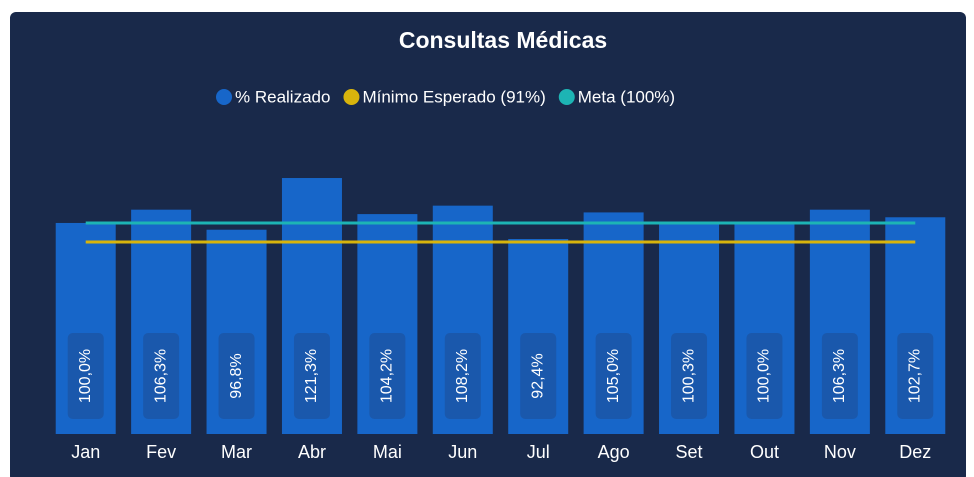 The image size is (974, 477). Describe the element at coordinates (85, 452) in the screenshot. I see `x-tick-label: Jan` at that location.